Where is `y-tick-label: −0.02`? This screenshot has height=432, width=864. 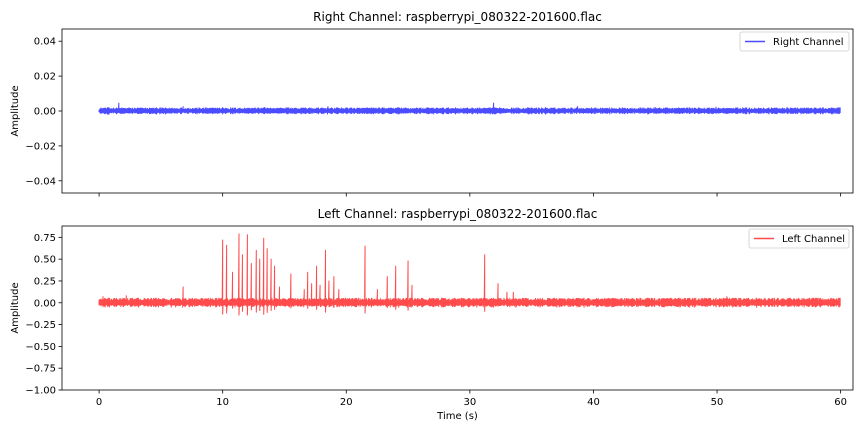 y-tick-label: −0.02 is located at coordinates (40, 146).